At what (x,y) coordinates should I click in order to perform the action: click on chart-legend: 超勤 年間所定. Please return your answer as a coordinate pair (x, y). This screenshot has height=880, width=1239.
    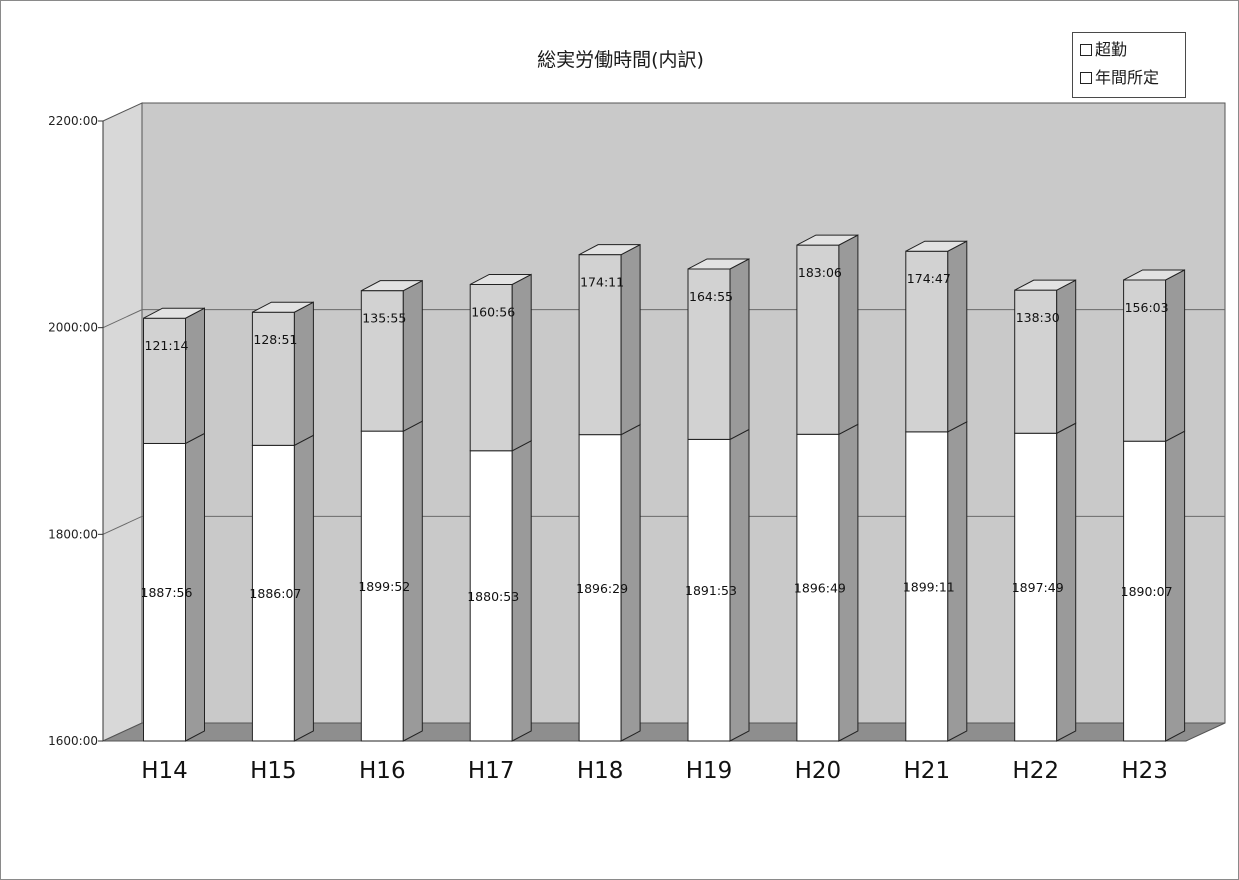
    Looking at the image, I should click on (1129, 65).